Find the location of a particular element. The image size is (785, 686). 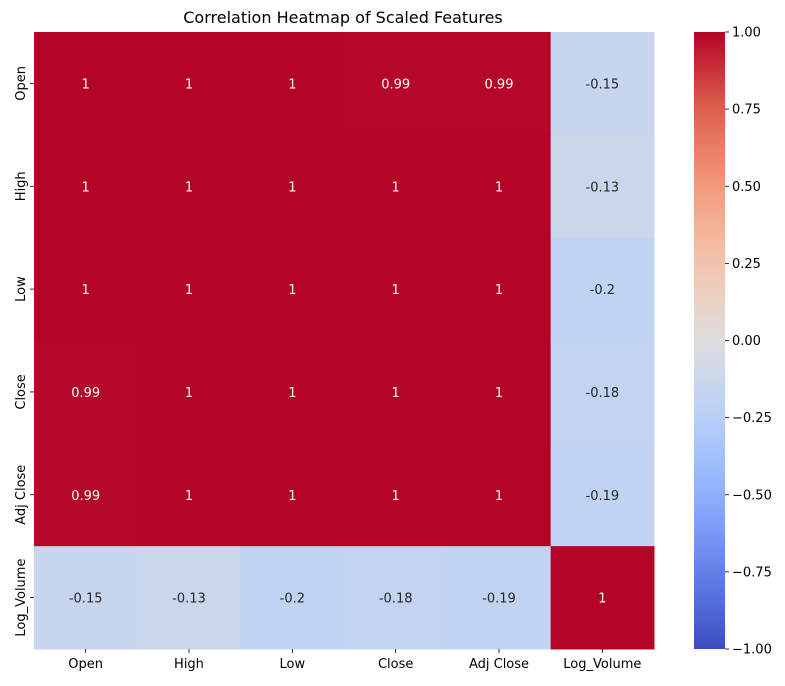

y-tick-label: High is located at coordinates (21, 186).